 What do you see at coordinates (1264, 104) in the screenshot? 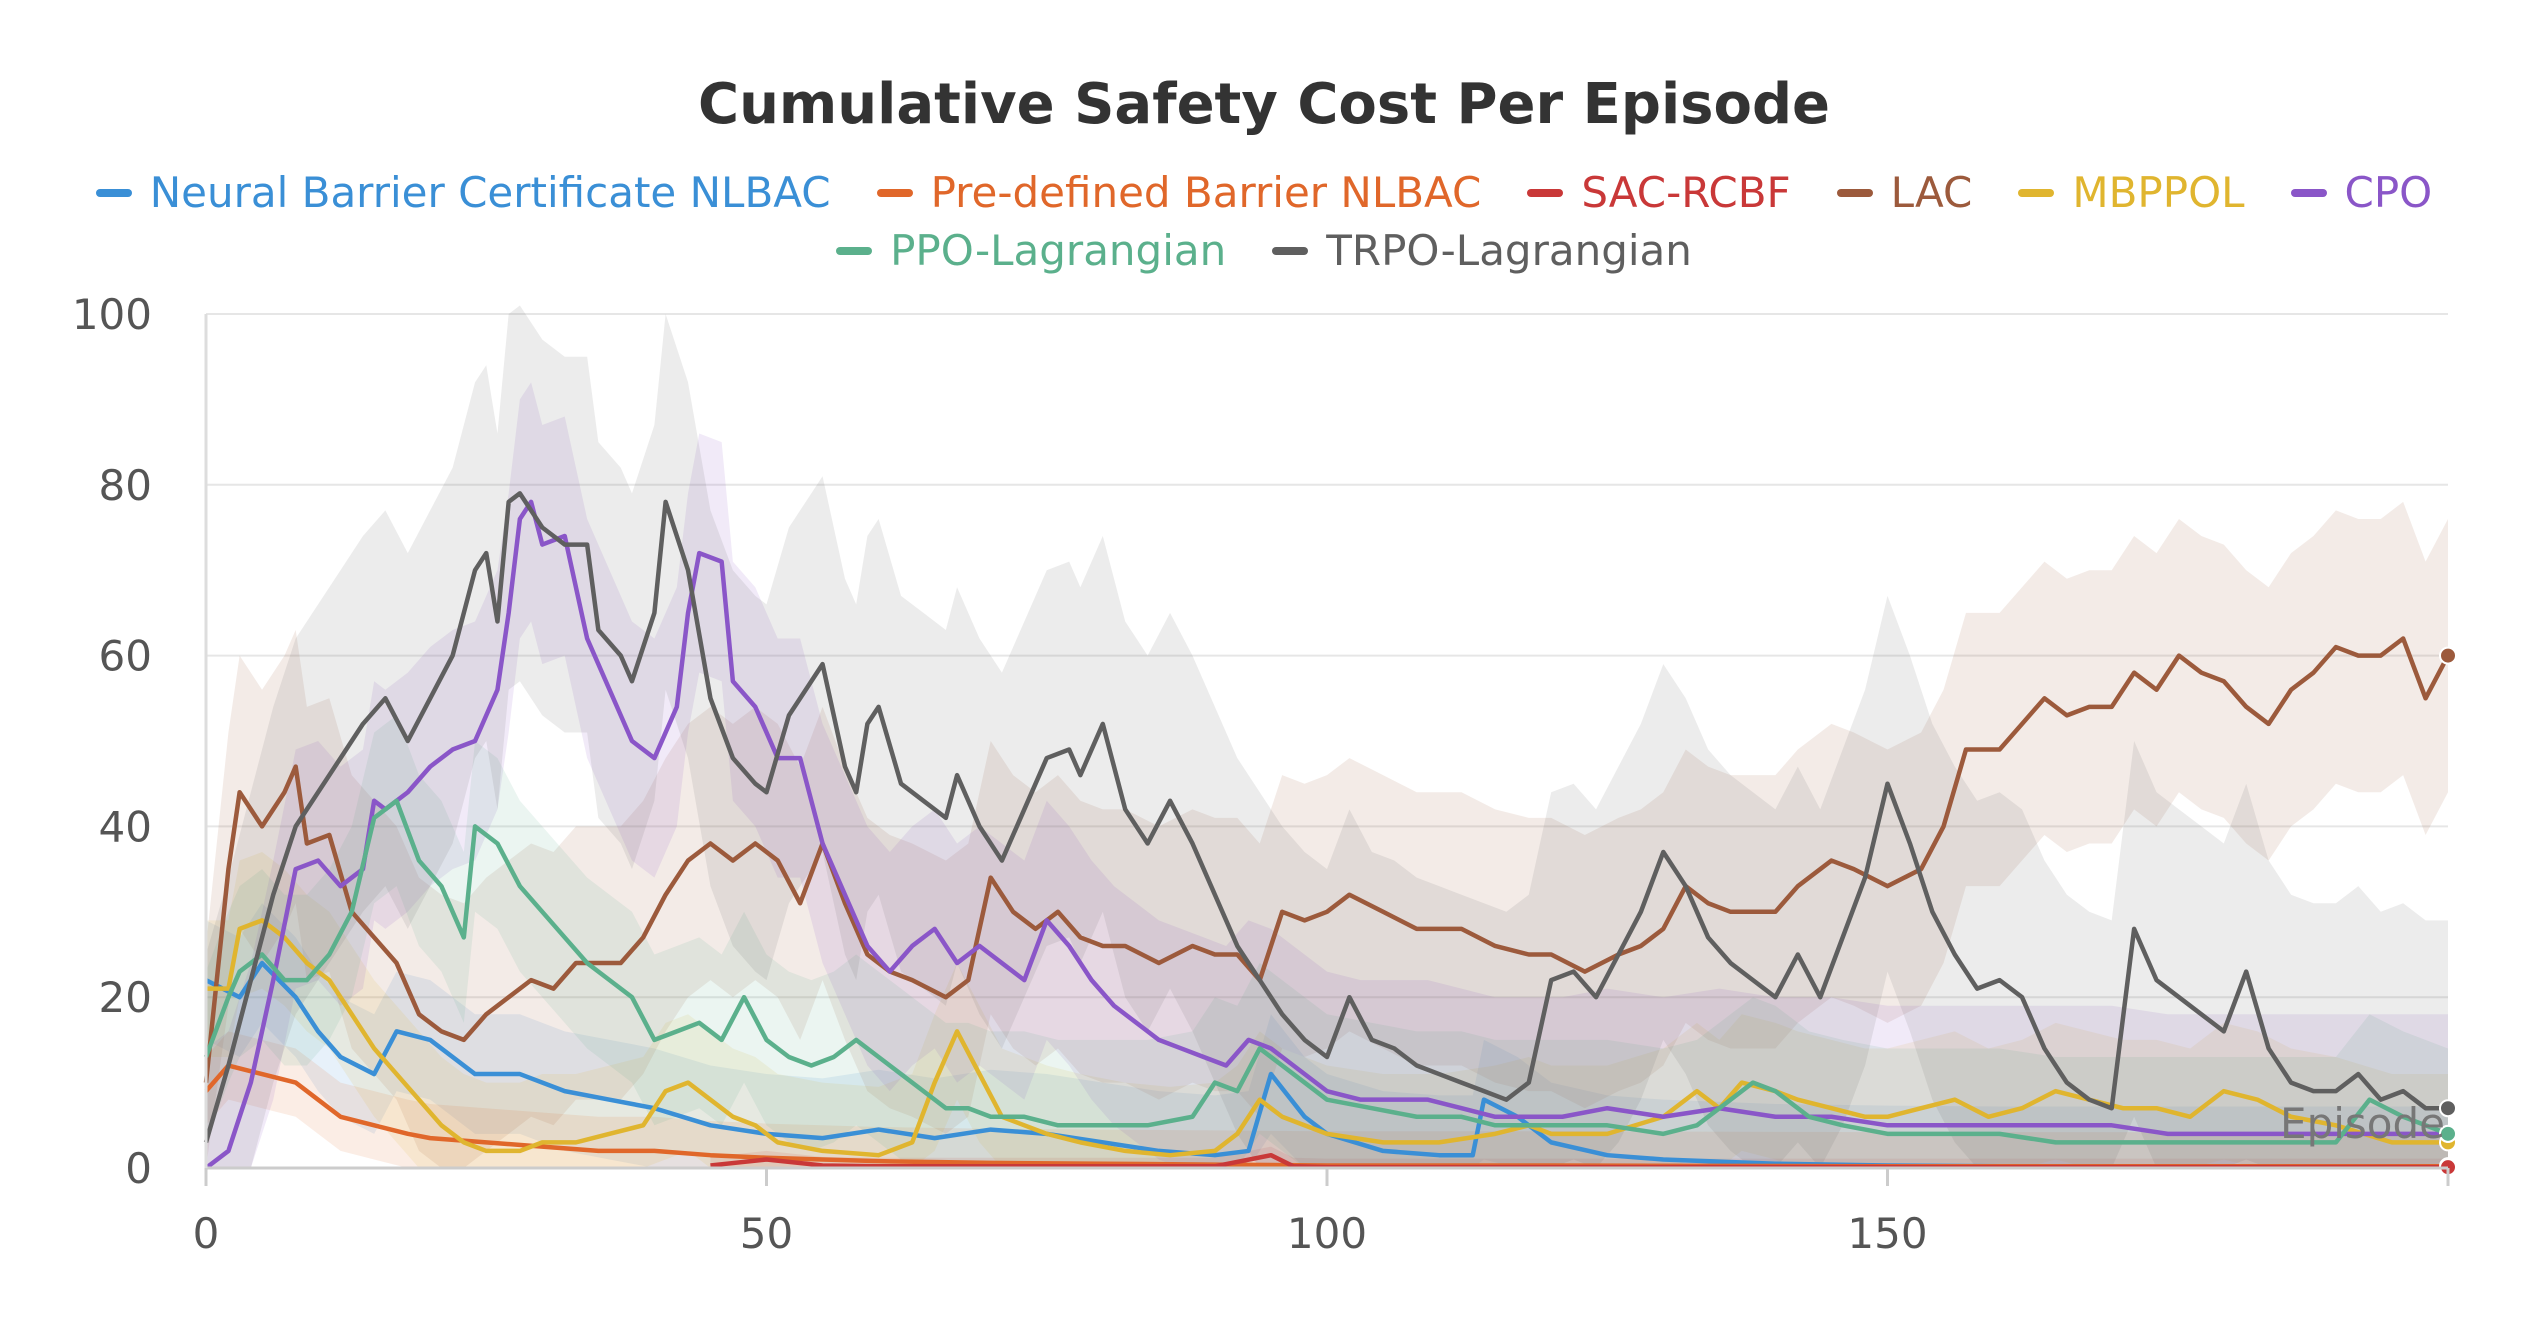
I see `chart-title: Cumulative Safety Cost Per Episode` at bounding box center [1264, 104].